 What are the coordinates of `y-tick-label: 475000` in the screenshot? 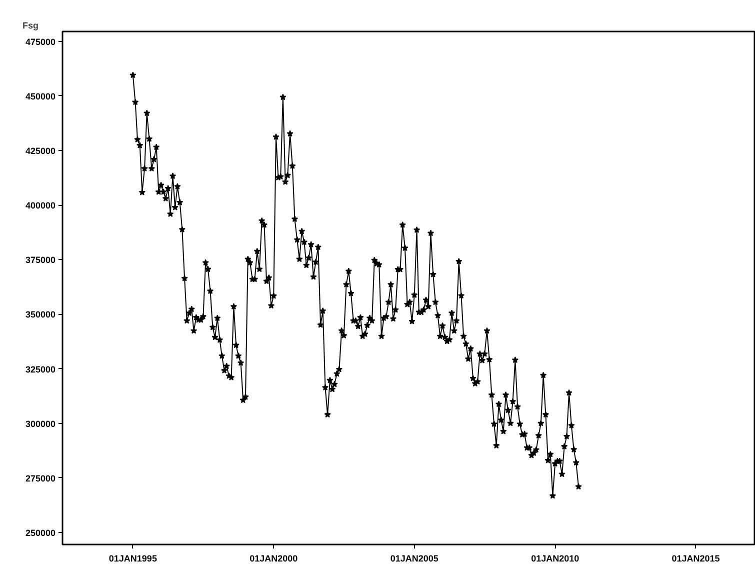 It's located at (40, 41).